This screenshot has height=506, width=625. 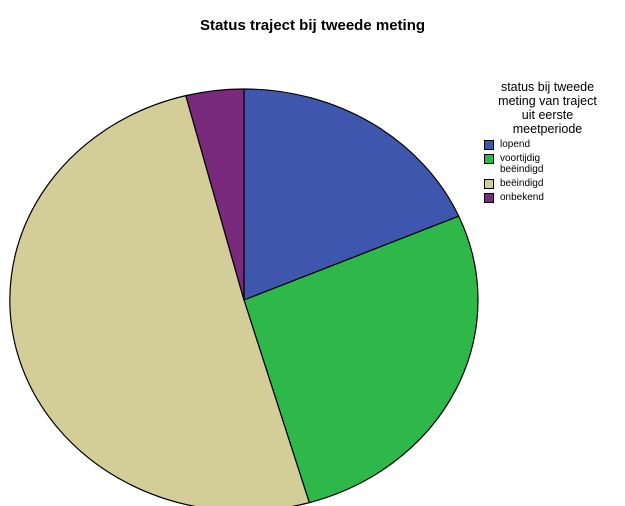 I want to click on legend-label: lopend, so click(x=515, y=144).